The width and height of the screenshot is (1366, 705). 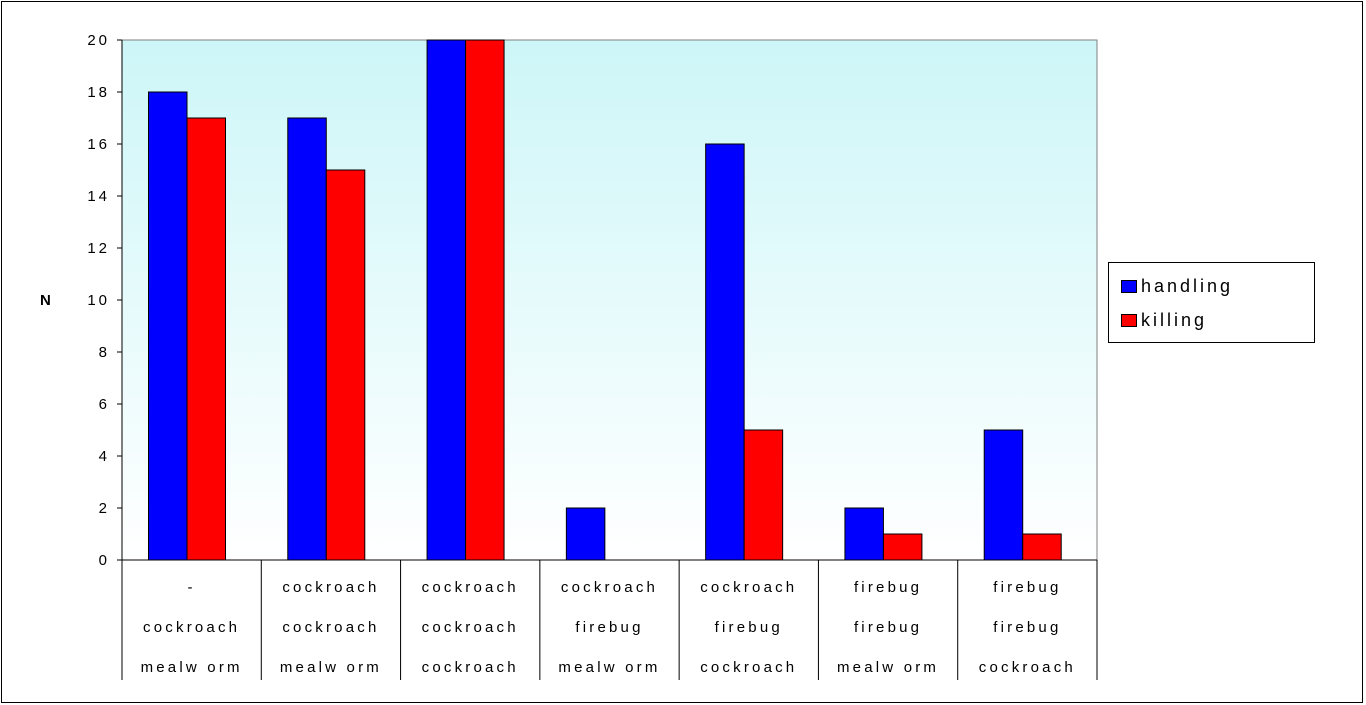 What do you see at coordinates (1187, 285) in the screenshot?
I see `legend-label-handling: handling` at bounding box center [1187, 285].